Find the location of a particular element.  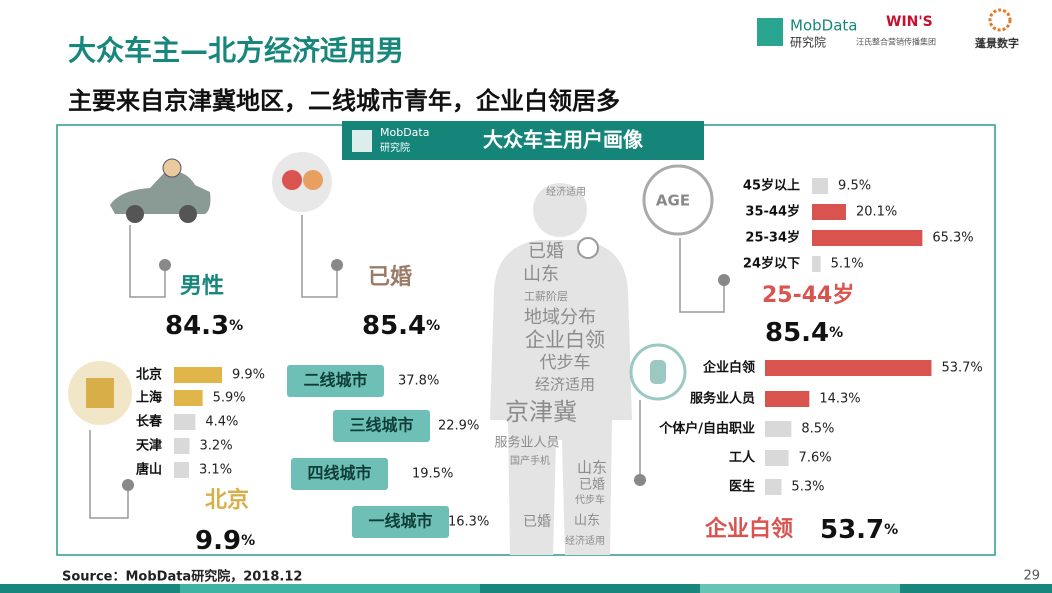

highlight-value: 84.3% is located at coordinates (204, 326).